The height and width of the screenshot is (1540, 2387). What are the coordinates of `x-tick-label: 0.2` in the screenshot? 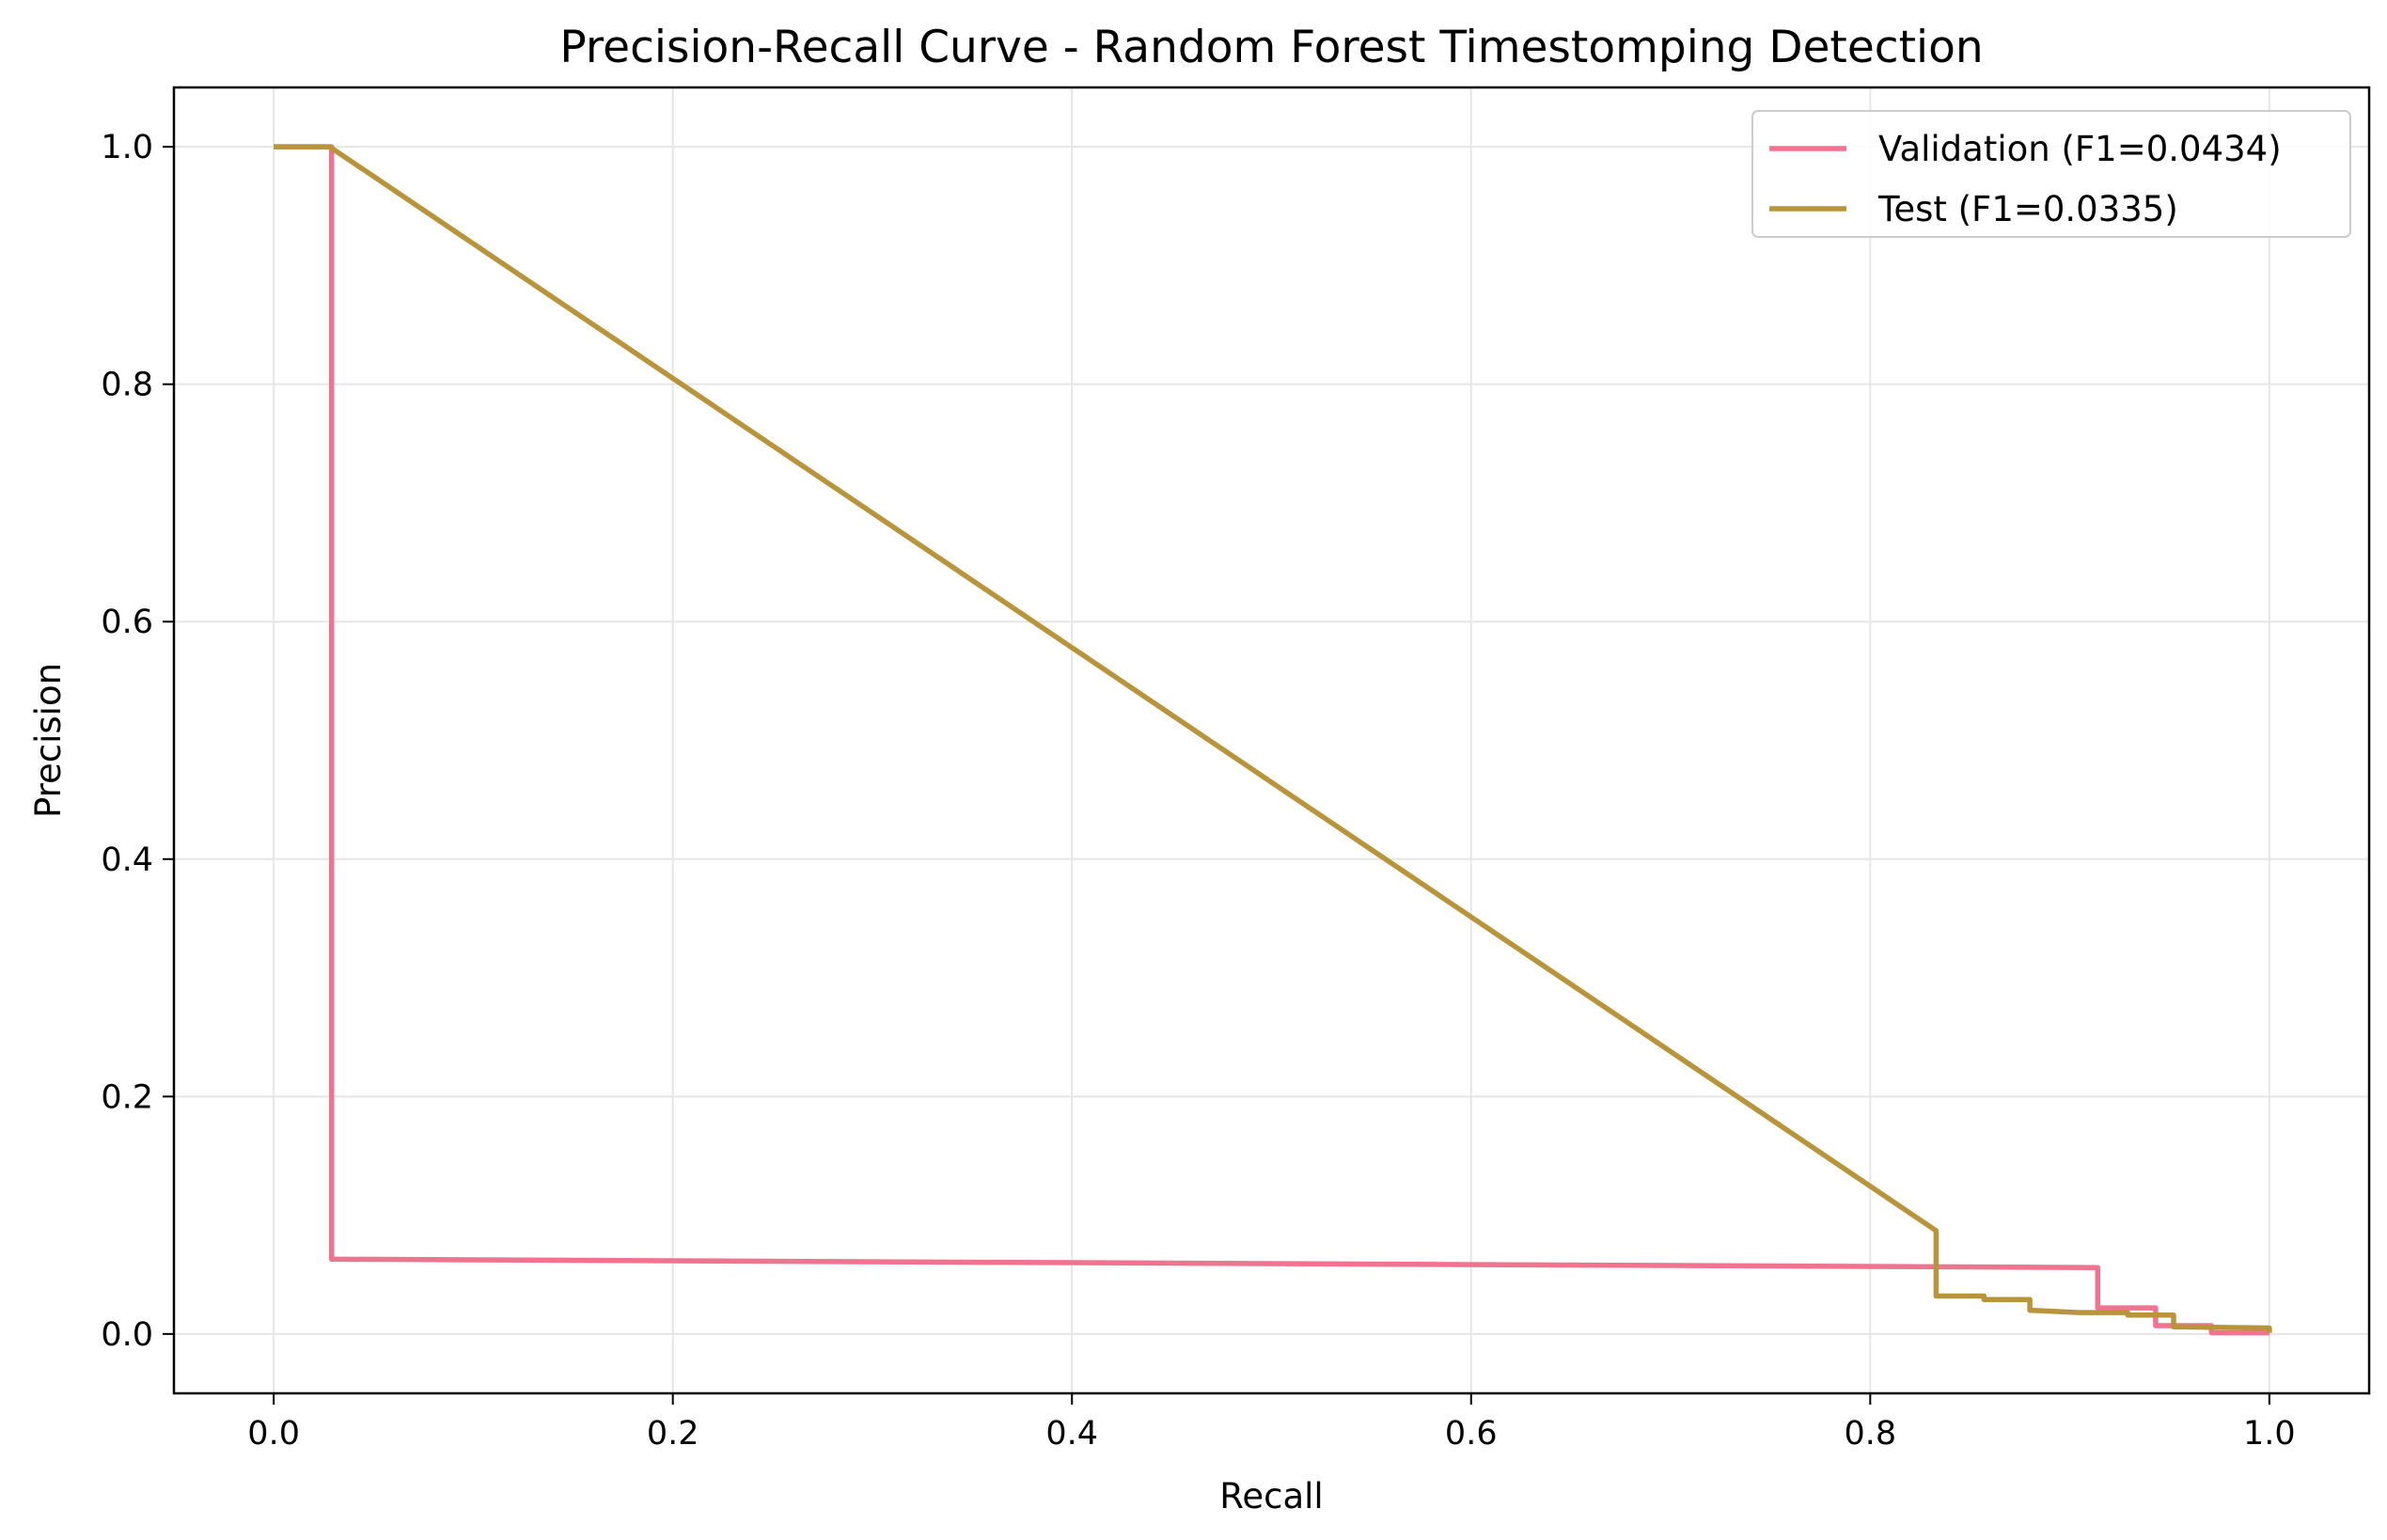 It's located at (673, 1434).